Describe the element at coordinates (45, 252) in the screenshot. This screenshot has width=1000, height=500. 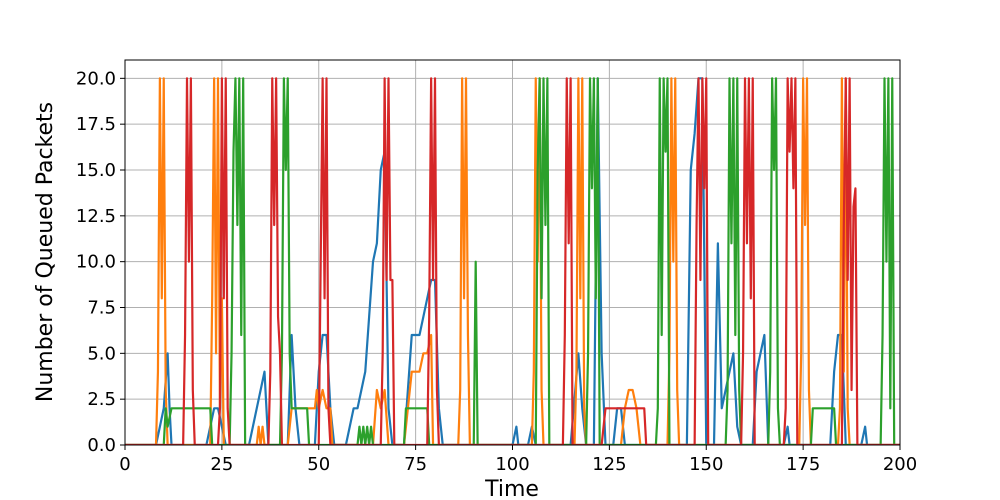
I see `y-axis-title: Number of Queued Packets` at that location.